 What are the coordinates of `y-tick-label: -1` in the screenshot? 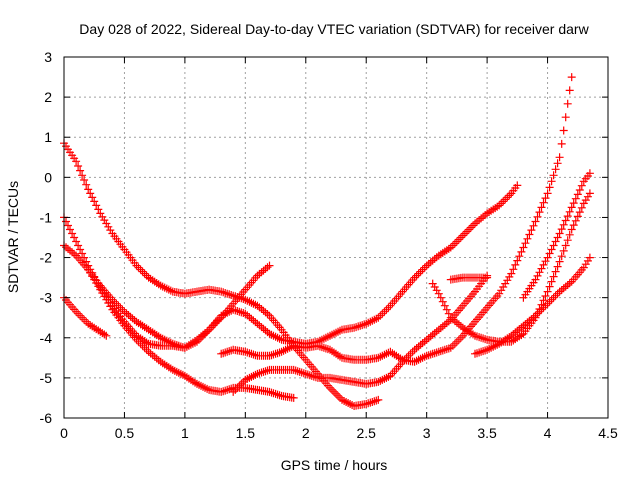 It's located at (46, 217).